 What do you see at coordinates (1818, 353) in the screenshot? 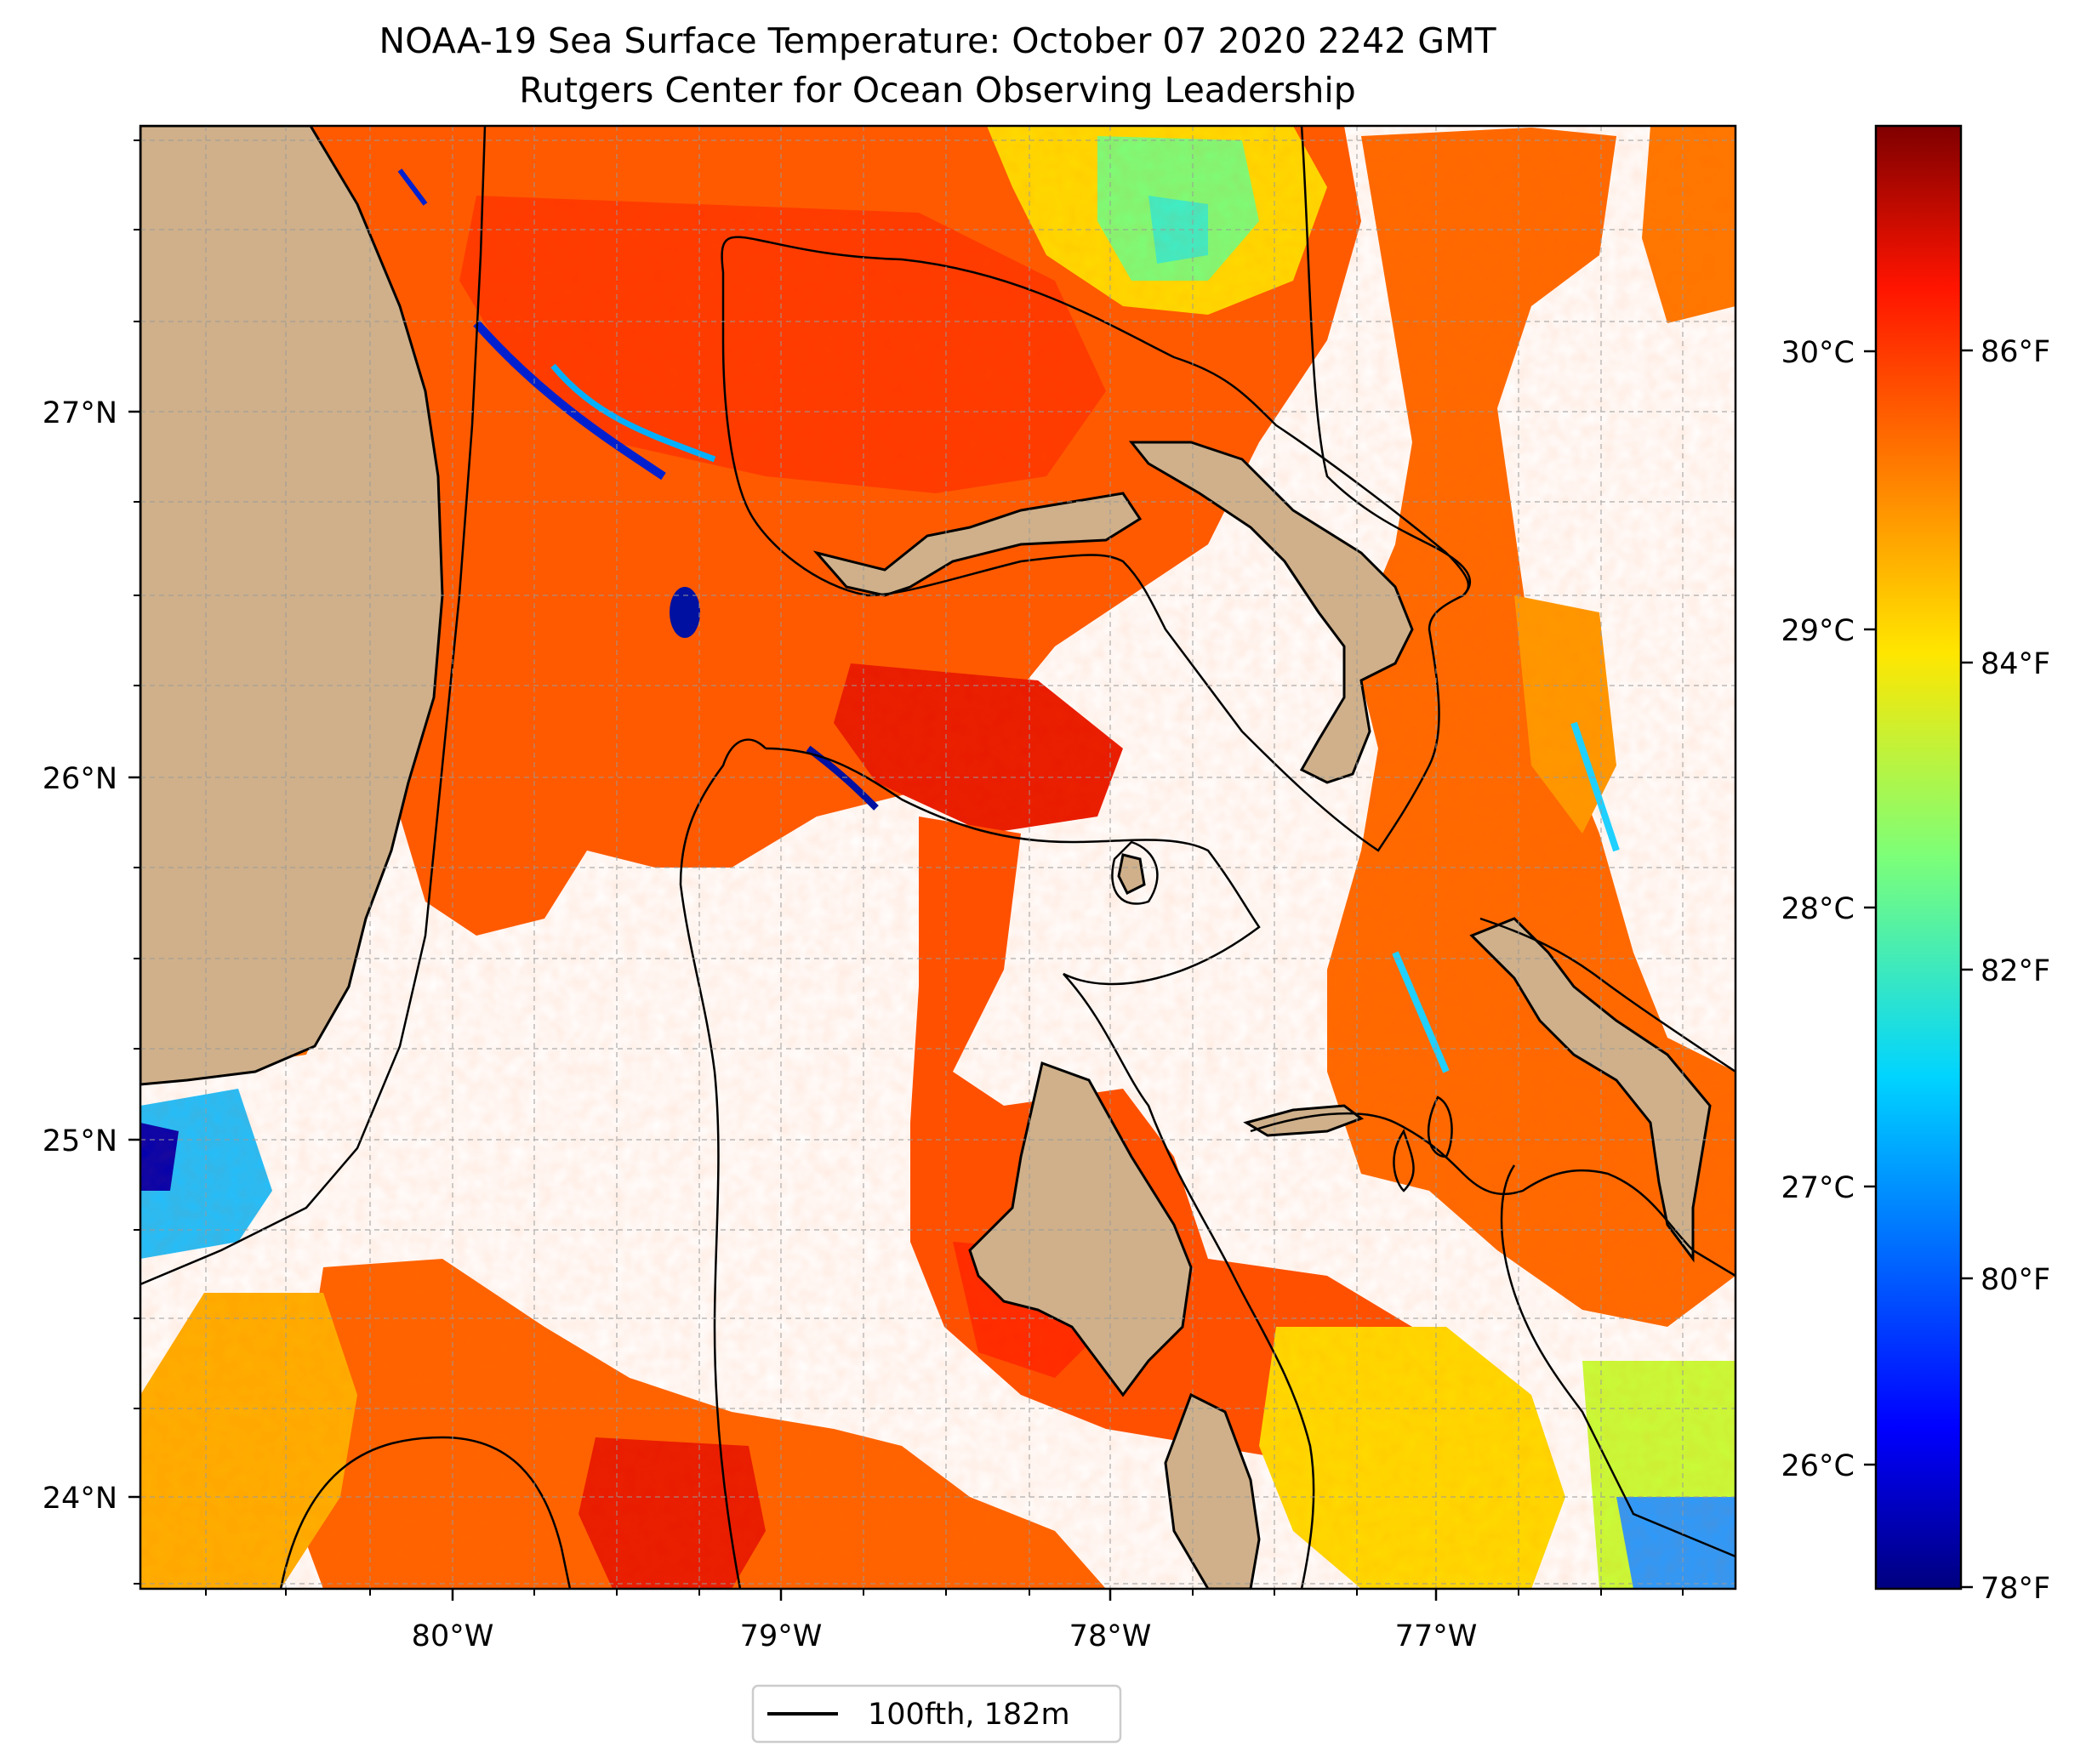
I see `colorbar-celsius-label: 30°C` at bounding box center [1818, 353].